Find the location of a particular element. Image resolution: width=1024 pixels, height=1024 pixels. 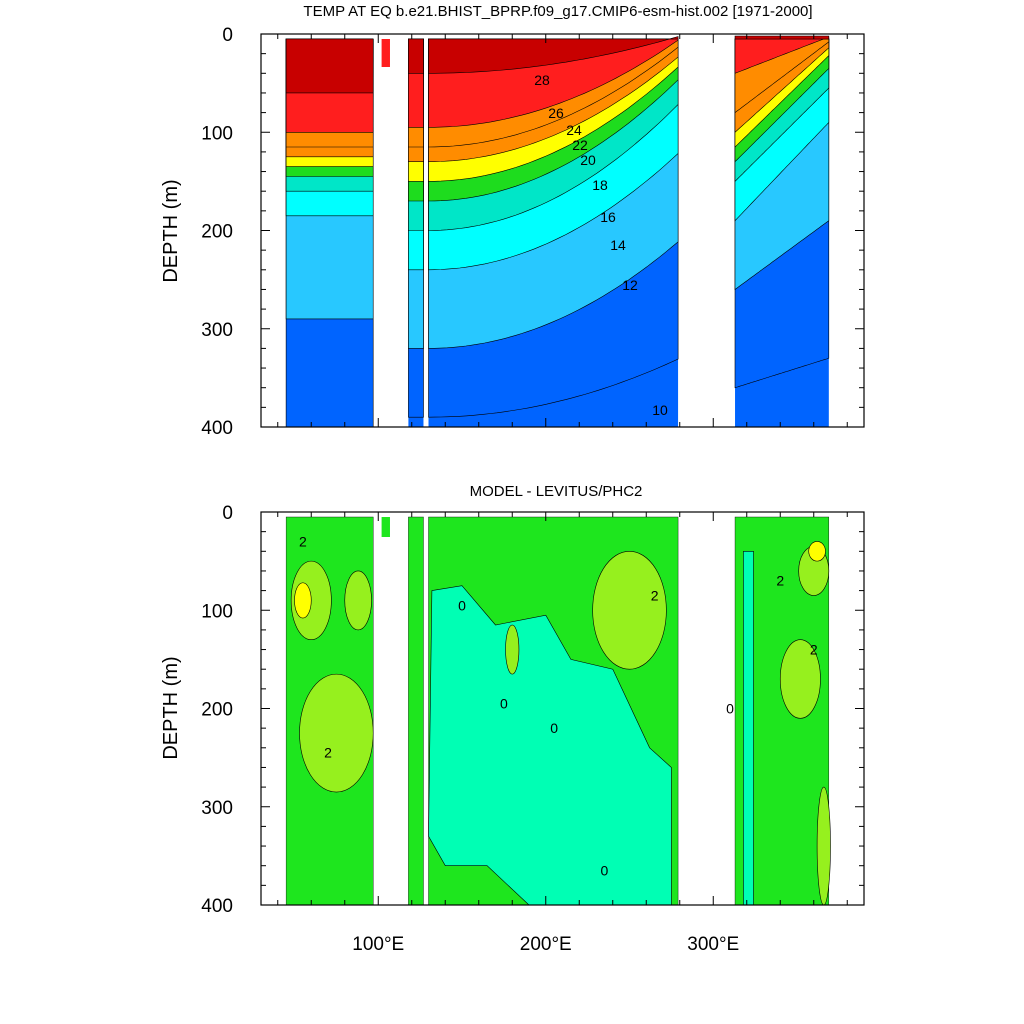

x-tick-label: 100°E is located at coordinates (378, 944).